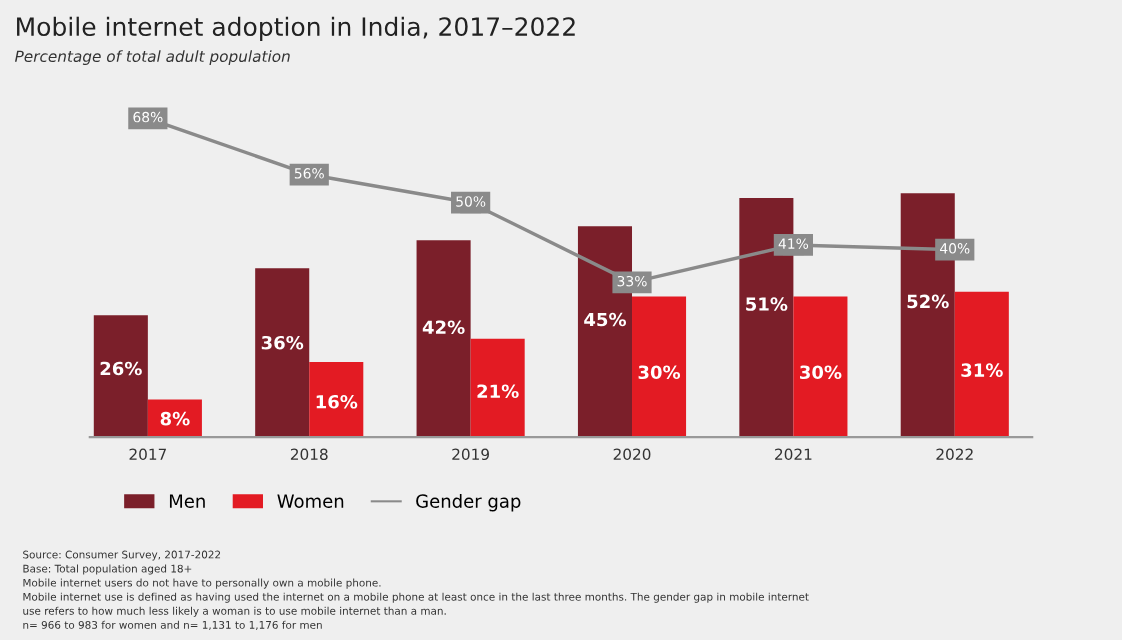  I want to click on data-label: 36%, so click(282, 342).